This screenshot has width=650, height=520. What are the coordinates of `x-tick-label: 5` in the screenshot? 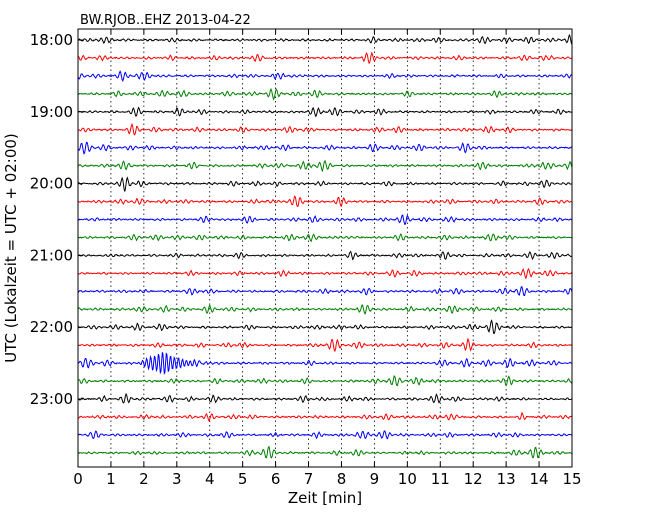 It's located at (243, 479).